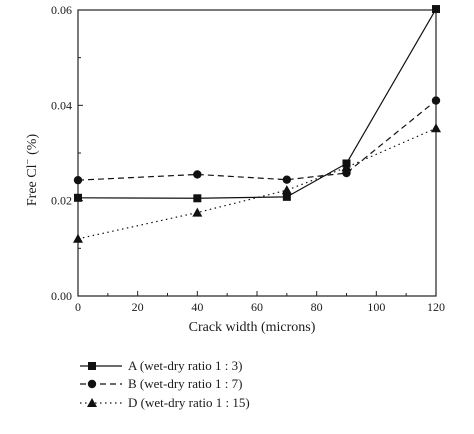 The height and width of the screenshot is (434, 474). Describe the element at coordinates (189, 402) in the screenshot. I see `legend-label: D (wet-dry ratio 1 : 15)` at that location.